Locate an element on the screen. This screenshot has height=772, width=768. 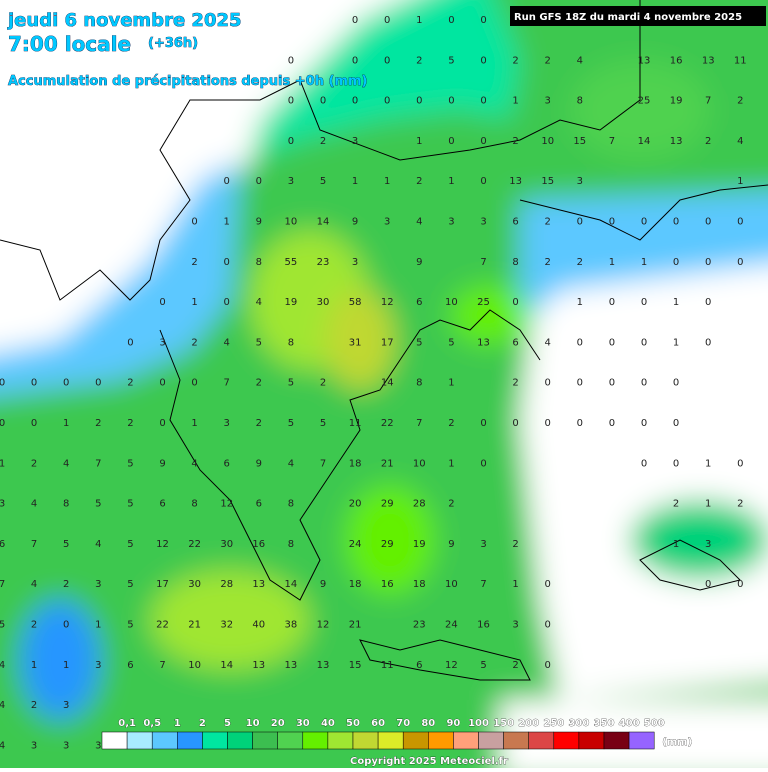
run-box is located at coordinates (638, 16).